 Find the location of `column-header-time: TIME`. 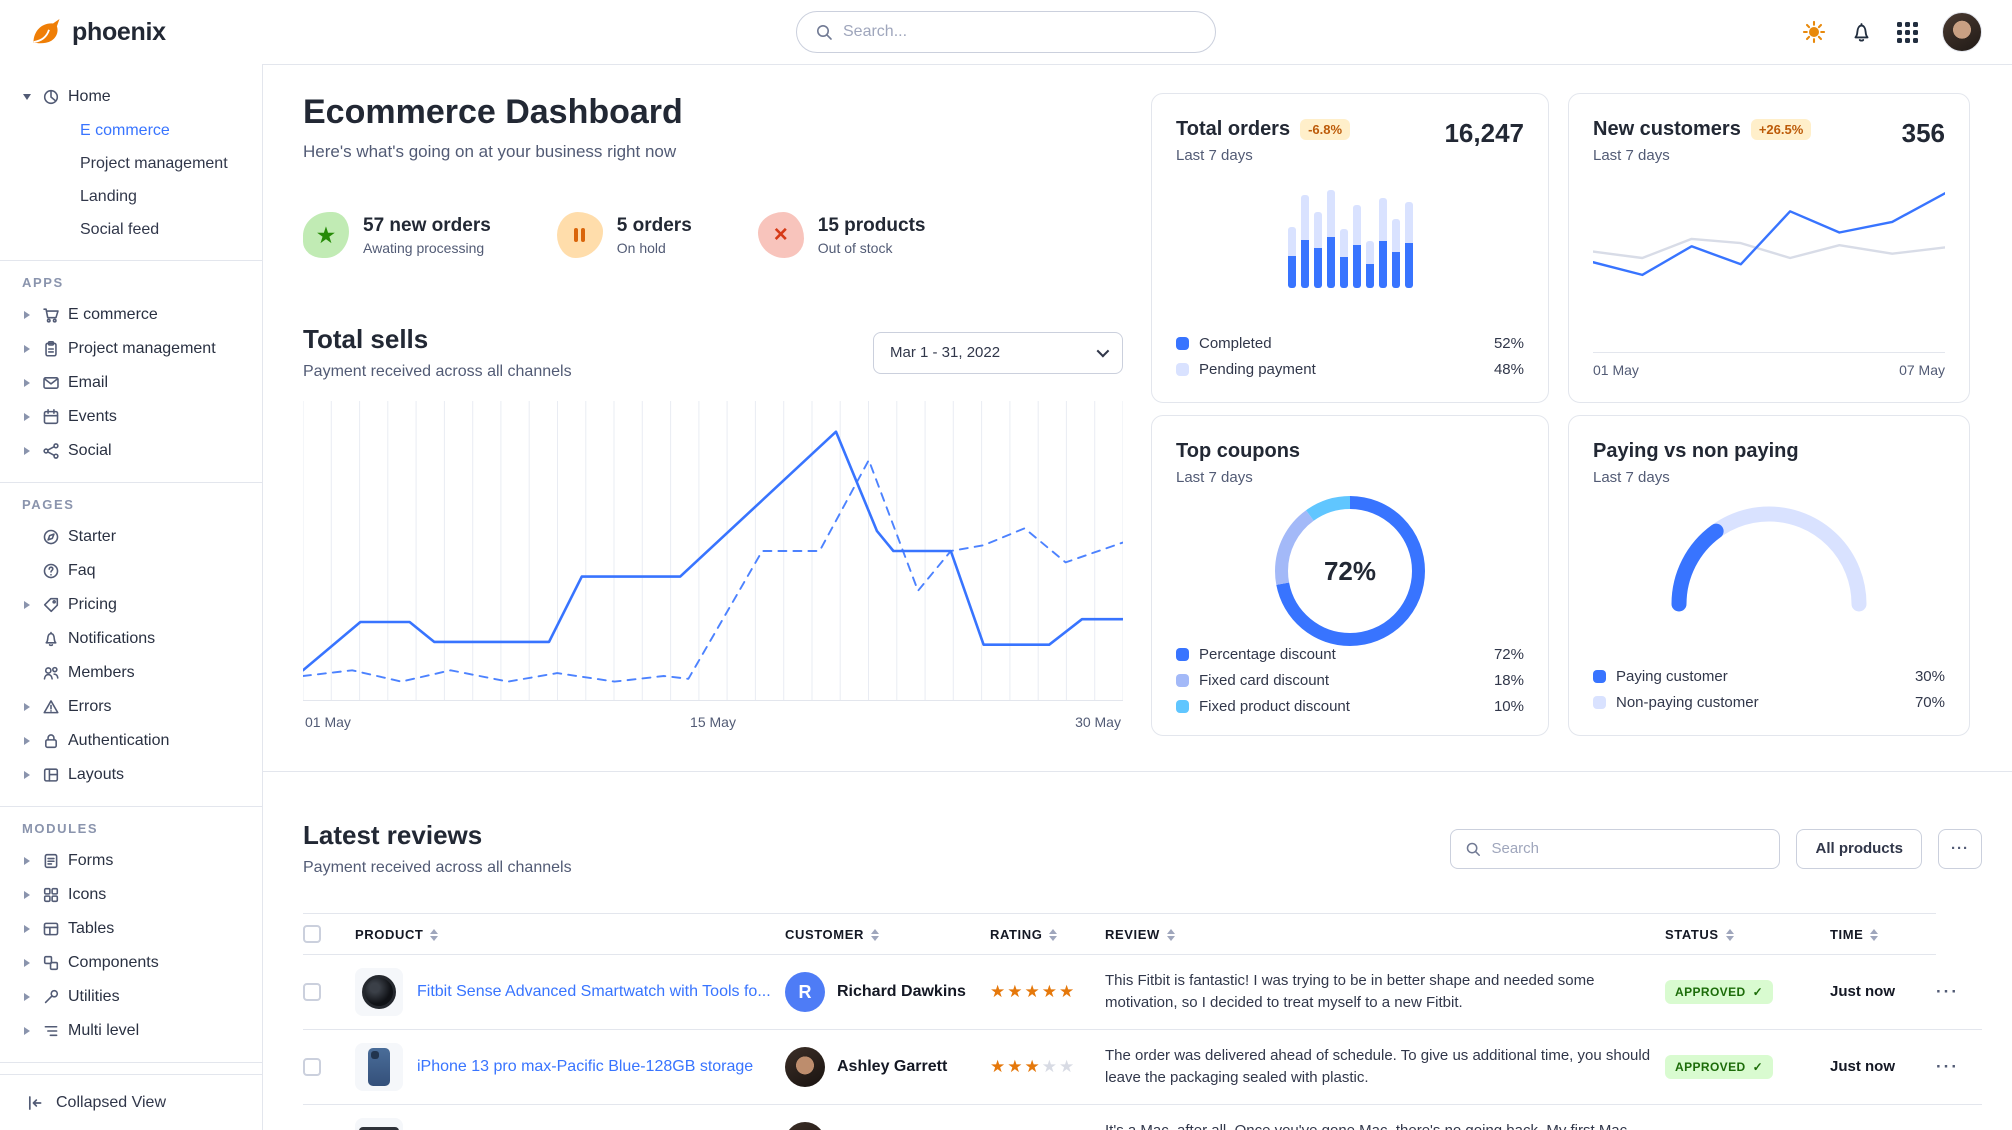

column-header-time: TIME is located at coordinates (1883, 934).